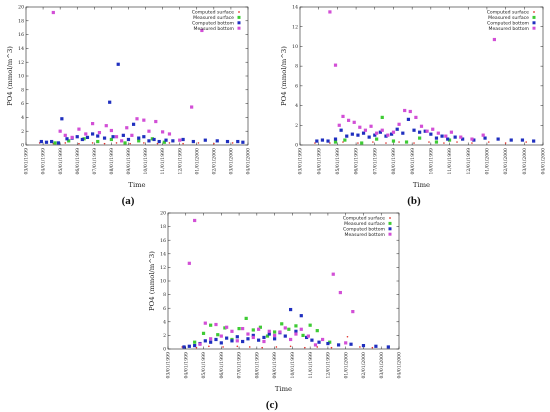 This screenshot has height=412, width=550. Describe the element at coordinates (163, 241) in the screenshot. I see `y-tick-label: 16` at that location.